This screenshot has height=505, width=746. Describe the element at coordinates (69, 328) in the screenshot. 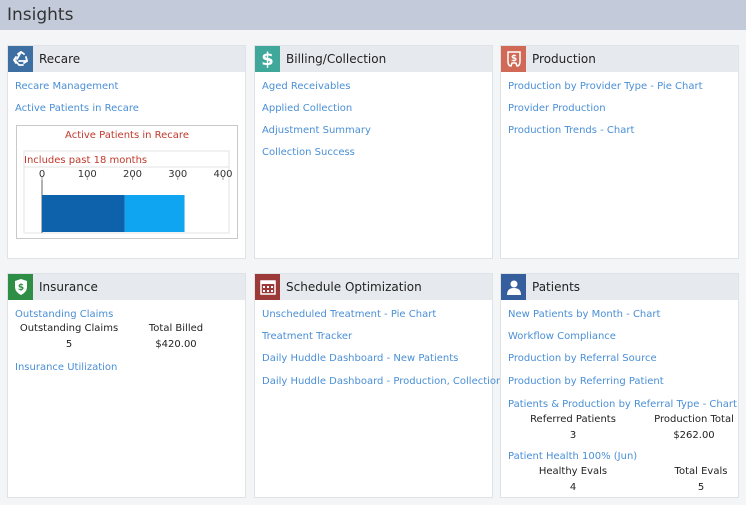

I see `outstanding-claims-label: Outstanding Claims` at that location.